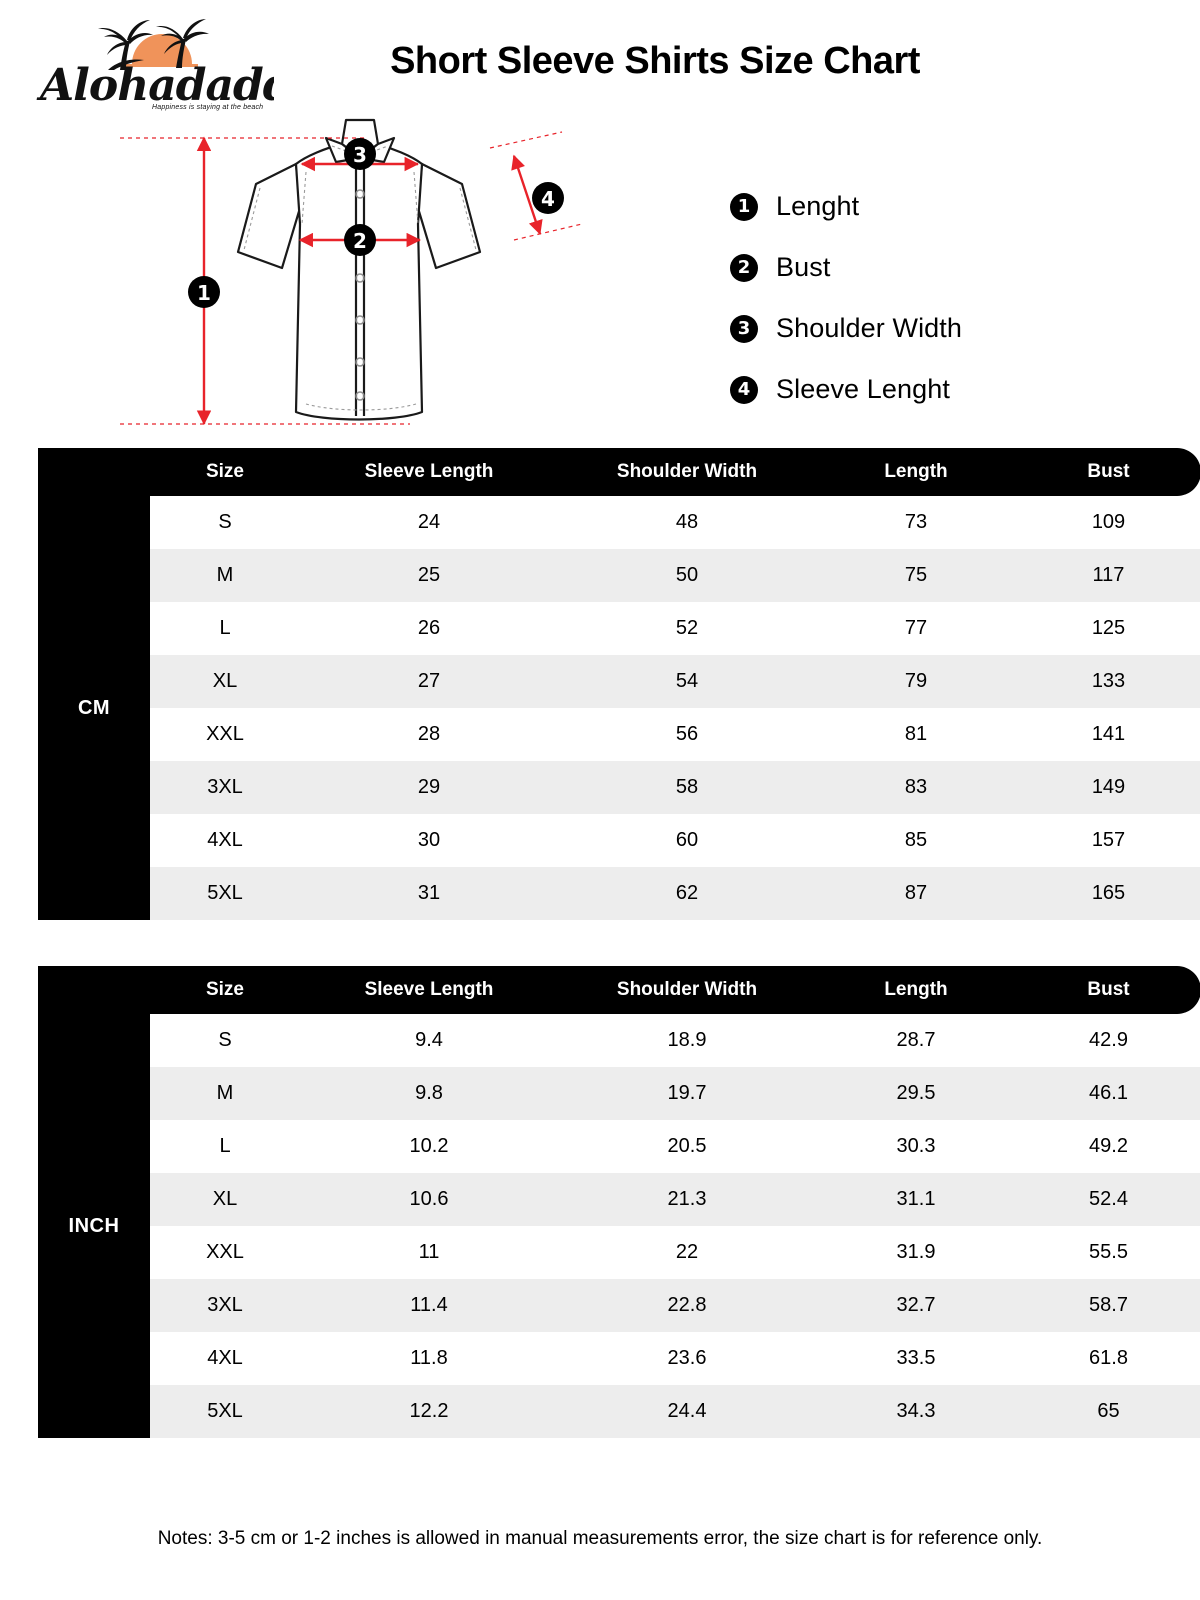 The height and width of the screenshot is (1600, 1200). What do you see at coordinates (687, 575) in the screenshot?
I see `cell-shoulder-width: 50` at bounding box center [687, 575].